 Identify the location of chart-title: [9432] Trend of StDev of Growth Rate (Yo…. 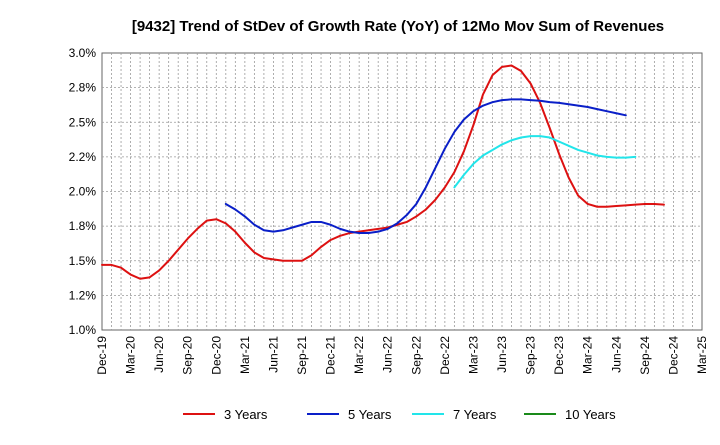
(398, 26).